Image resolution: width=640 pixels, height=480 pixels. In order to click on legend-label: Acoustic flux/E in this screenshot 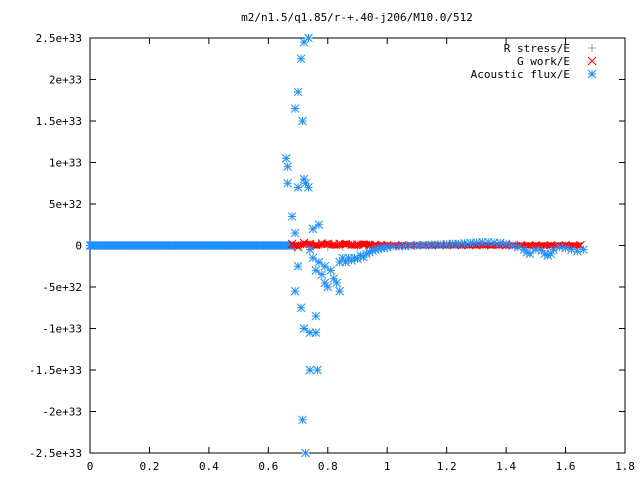, I will do `click(520, 74)`.